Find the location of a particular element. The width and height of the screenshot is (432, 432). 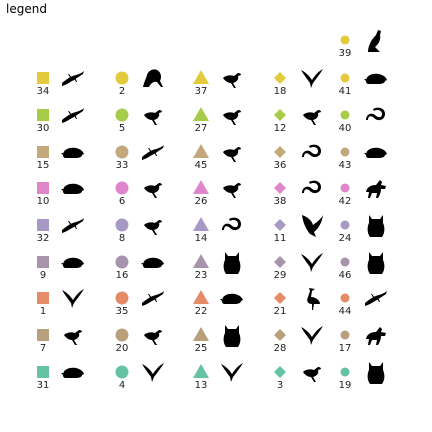

legend-entry: 12 is located at coordinates (297, 121).